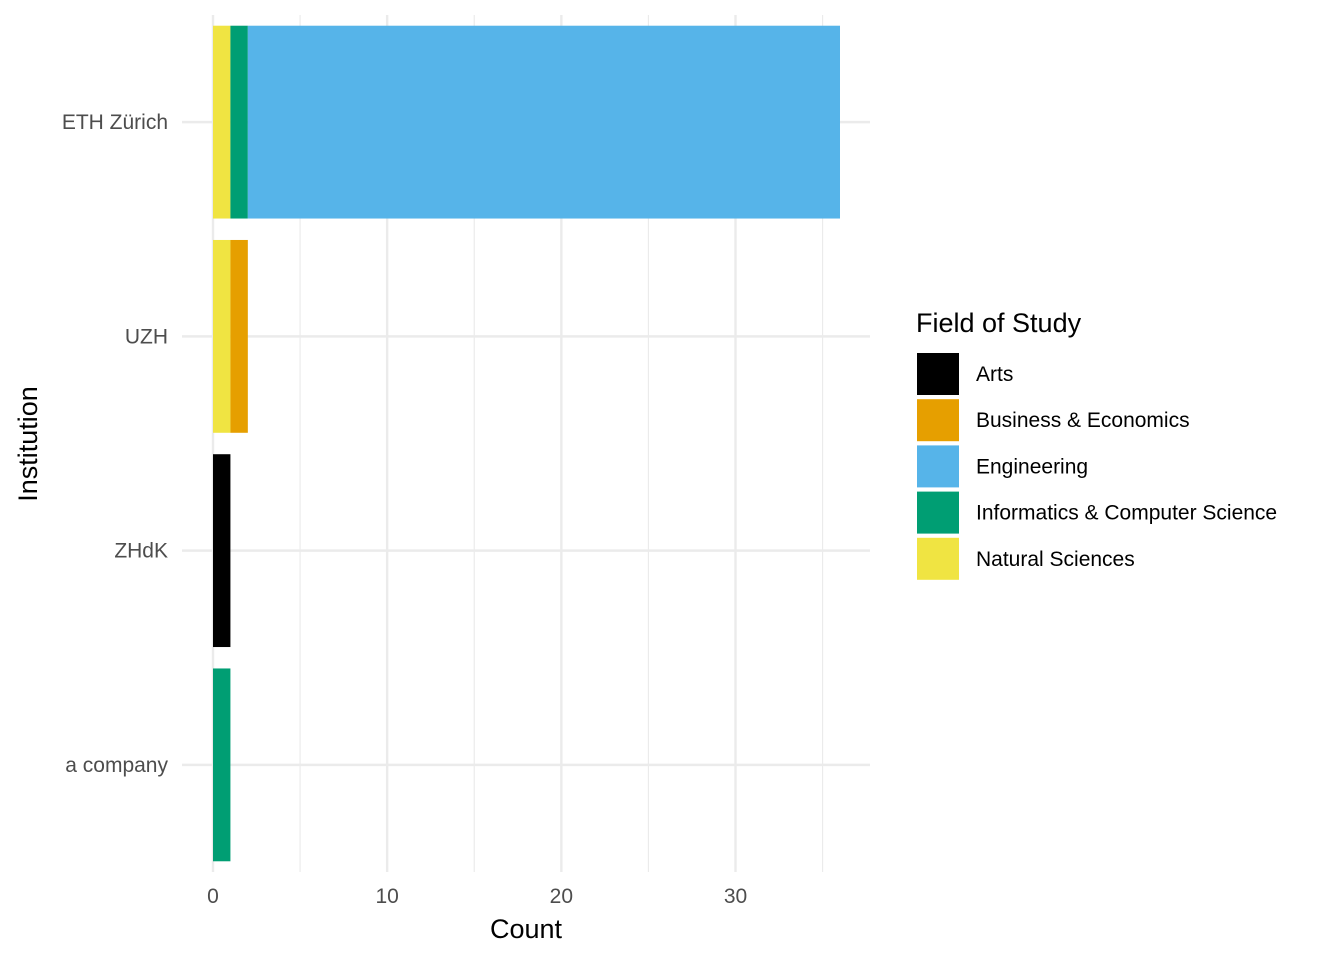 The height and width of the screenshot is (960, 1344). What do you see at coordinates (146, 336) in the screenshot?
I see `y-tick-label: UZH` at bounding box center [146, 336].